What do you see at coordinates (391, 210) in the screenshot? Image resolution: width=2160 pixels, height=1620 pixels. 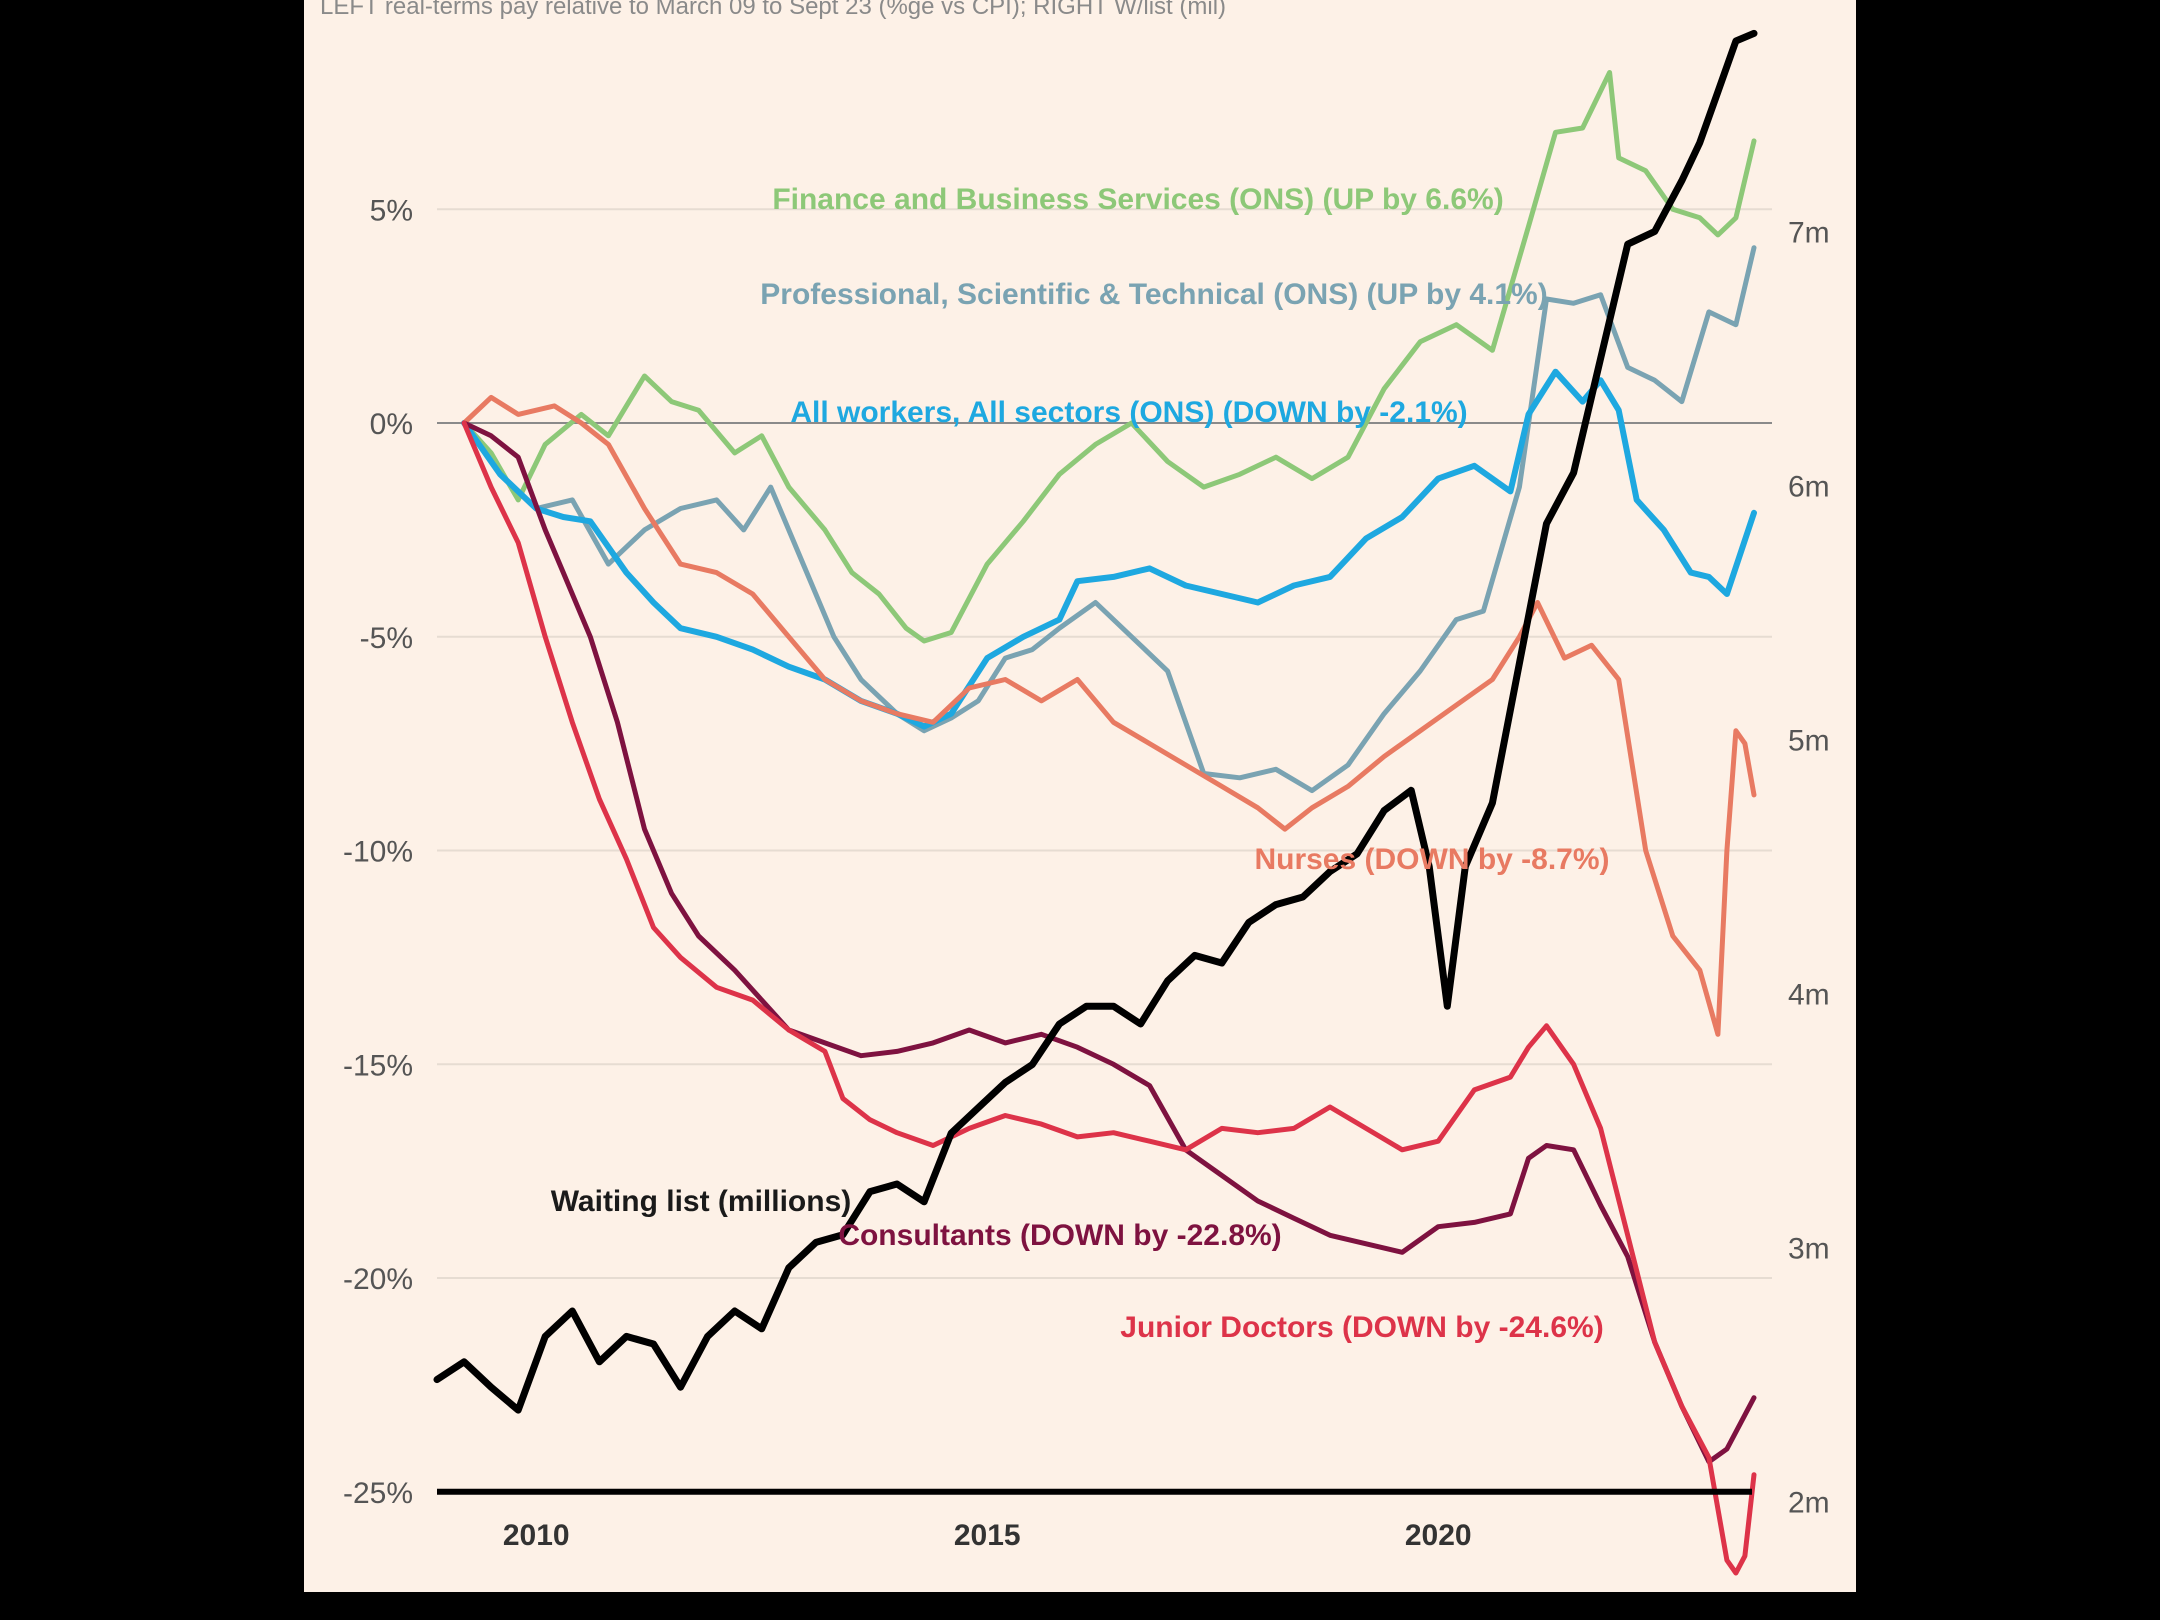 I see `y-left-tick-label: 5%` at bounding box center [391, 210].